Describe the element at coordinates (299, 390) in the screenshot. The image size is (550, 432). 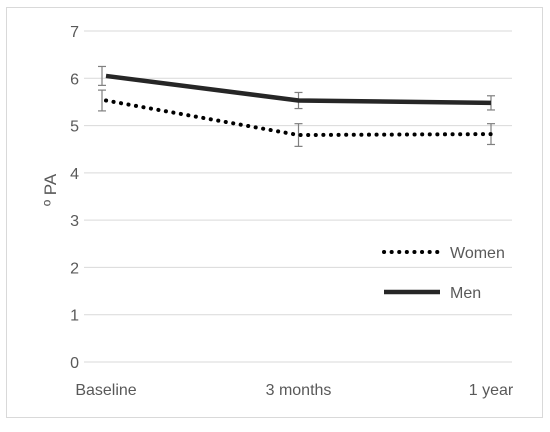
I see `x-tick-label: 3 months` at that location.